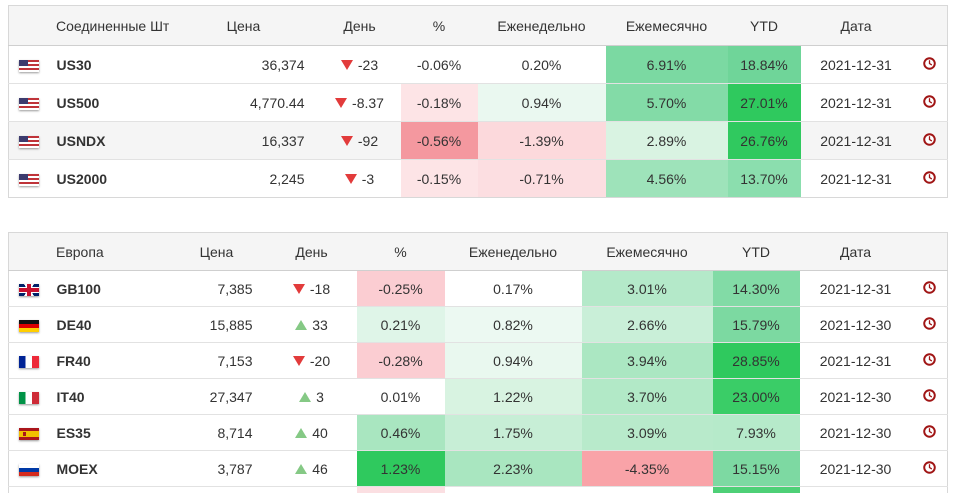 The width and height of the screenshot is (955, 493). Describe the element at coordinates (439, 140) in the screenshot. I see `percent-cell: -0.56%` at that location.